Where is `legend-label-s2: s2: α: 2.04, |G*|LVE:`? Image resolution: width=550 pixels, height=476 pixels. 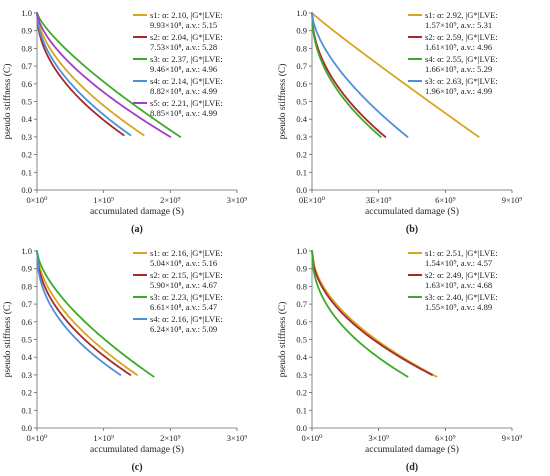 legend-label-s2: s2: α: 2.04, |G*|LVE: is located at coordinates (186, 37).